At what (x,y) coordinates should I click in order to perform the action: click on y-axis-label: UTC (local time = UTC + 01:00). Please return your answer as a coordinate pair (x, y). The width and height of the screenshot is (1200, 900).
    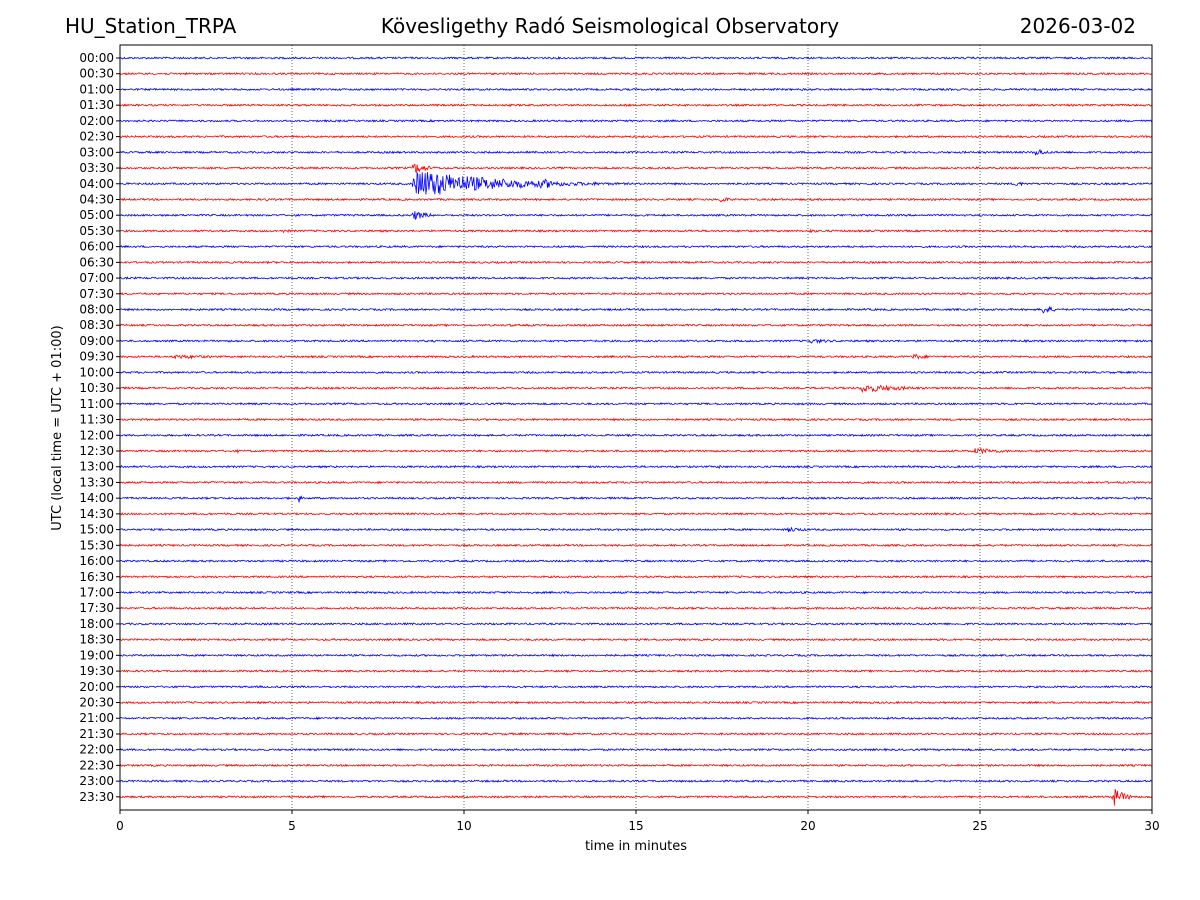
    Looking at the image, I should click on (57, 427).